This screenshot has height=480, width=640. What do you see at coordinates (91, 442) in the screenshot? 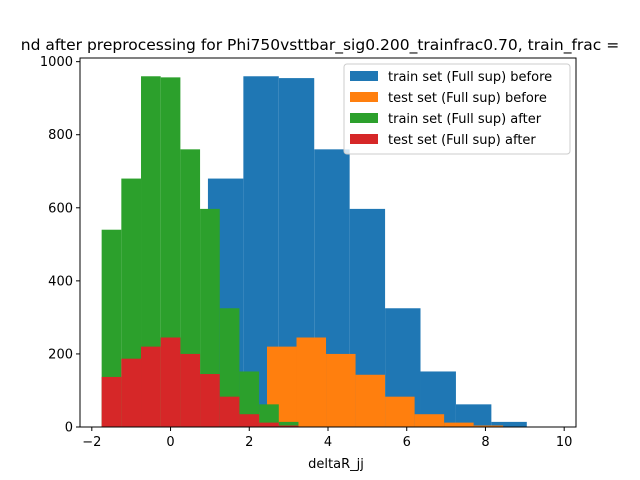
I see `x-tick-label: −2` at bounding box center [91, 442].